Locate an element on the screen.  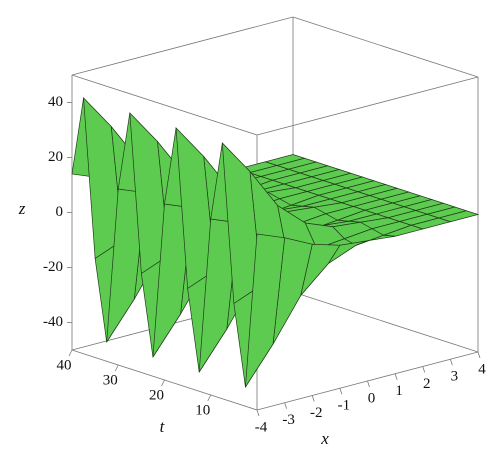
t-tick-label: 10 is located at coordinates (202, 410).